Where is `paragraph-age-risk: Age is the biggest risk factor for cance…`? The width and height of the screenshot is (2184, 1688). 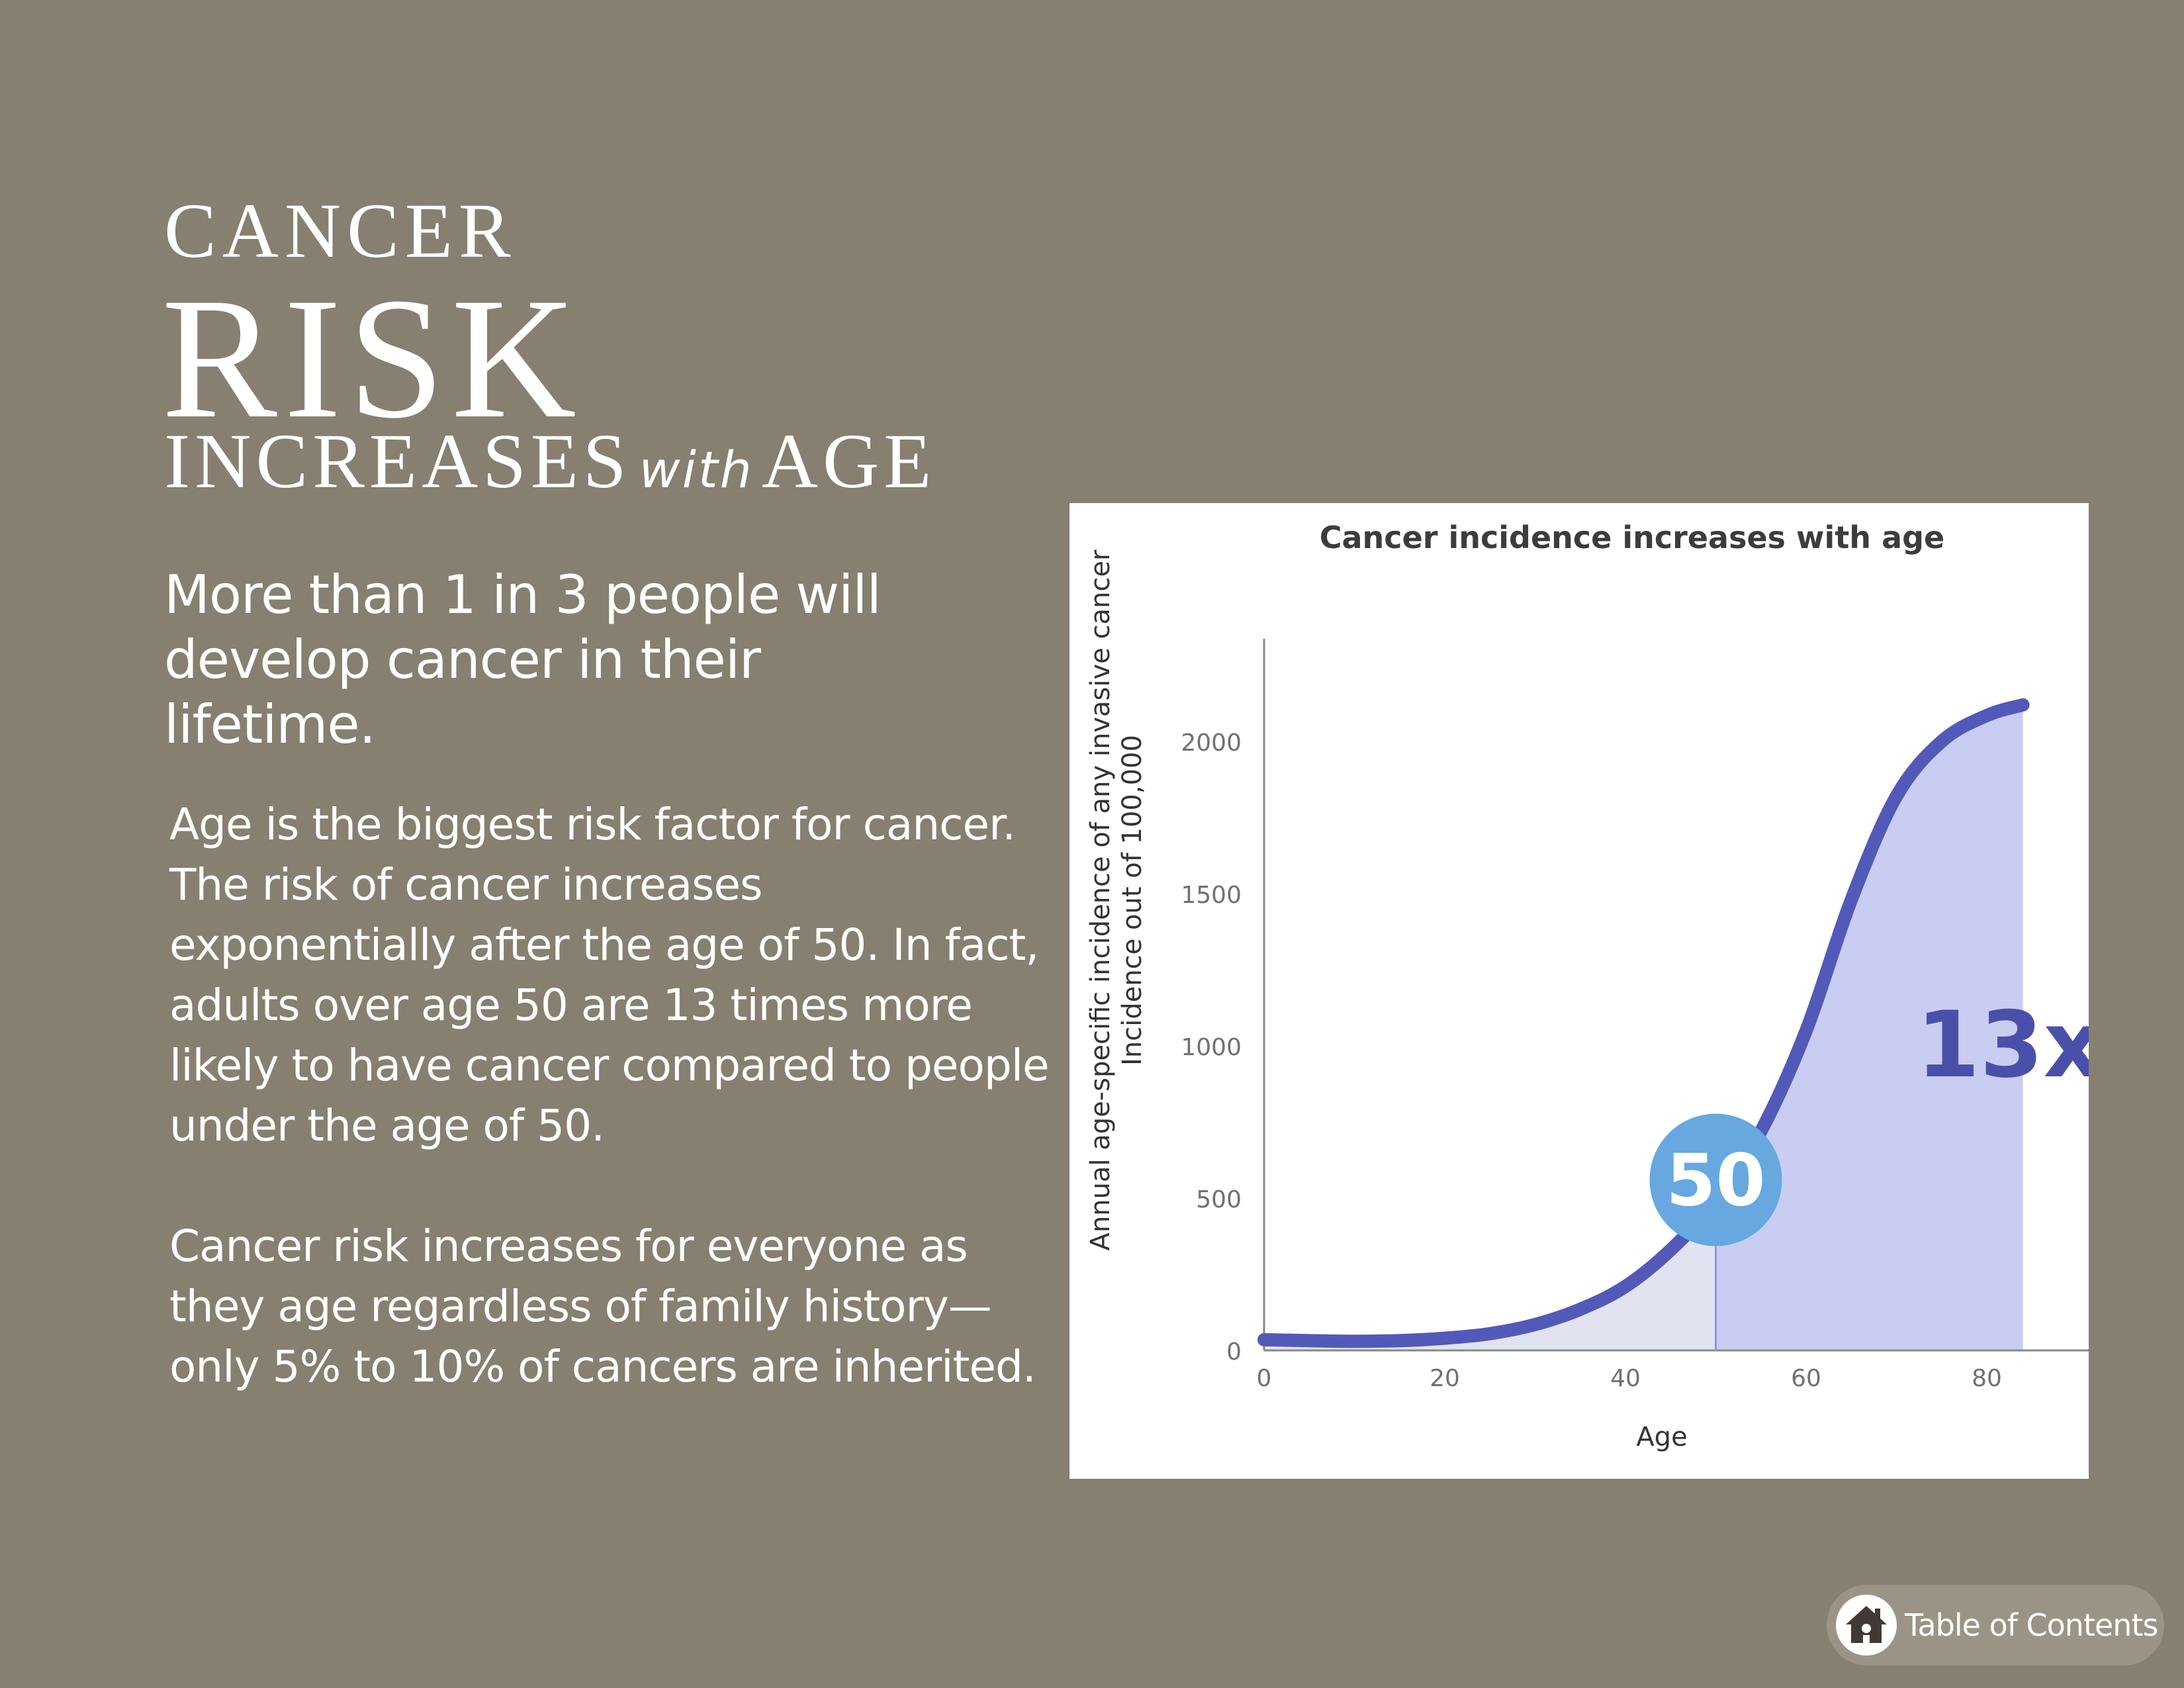 paragraph-age-risk: Age is the biggest risk factor for cance… is located at coordinates (609, 975).